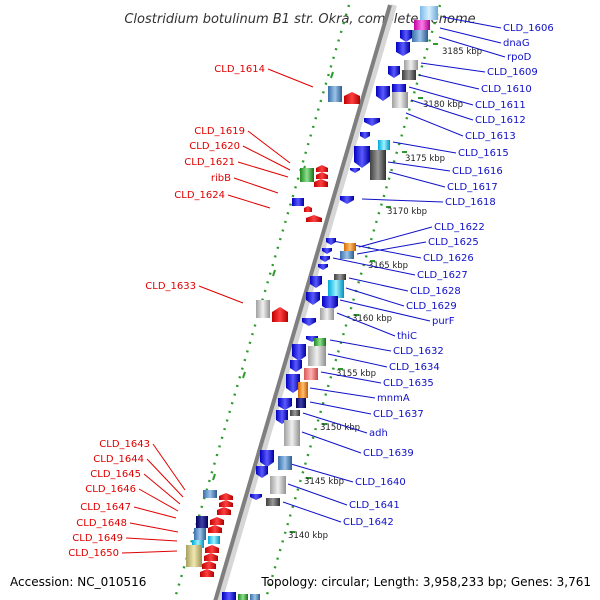 This screenshot has height=600, width=600. I want to click on gene-label-cld-1650: CLD_1650, so click(93, 553).